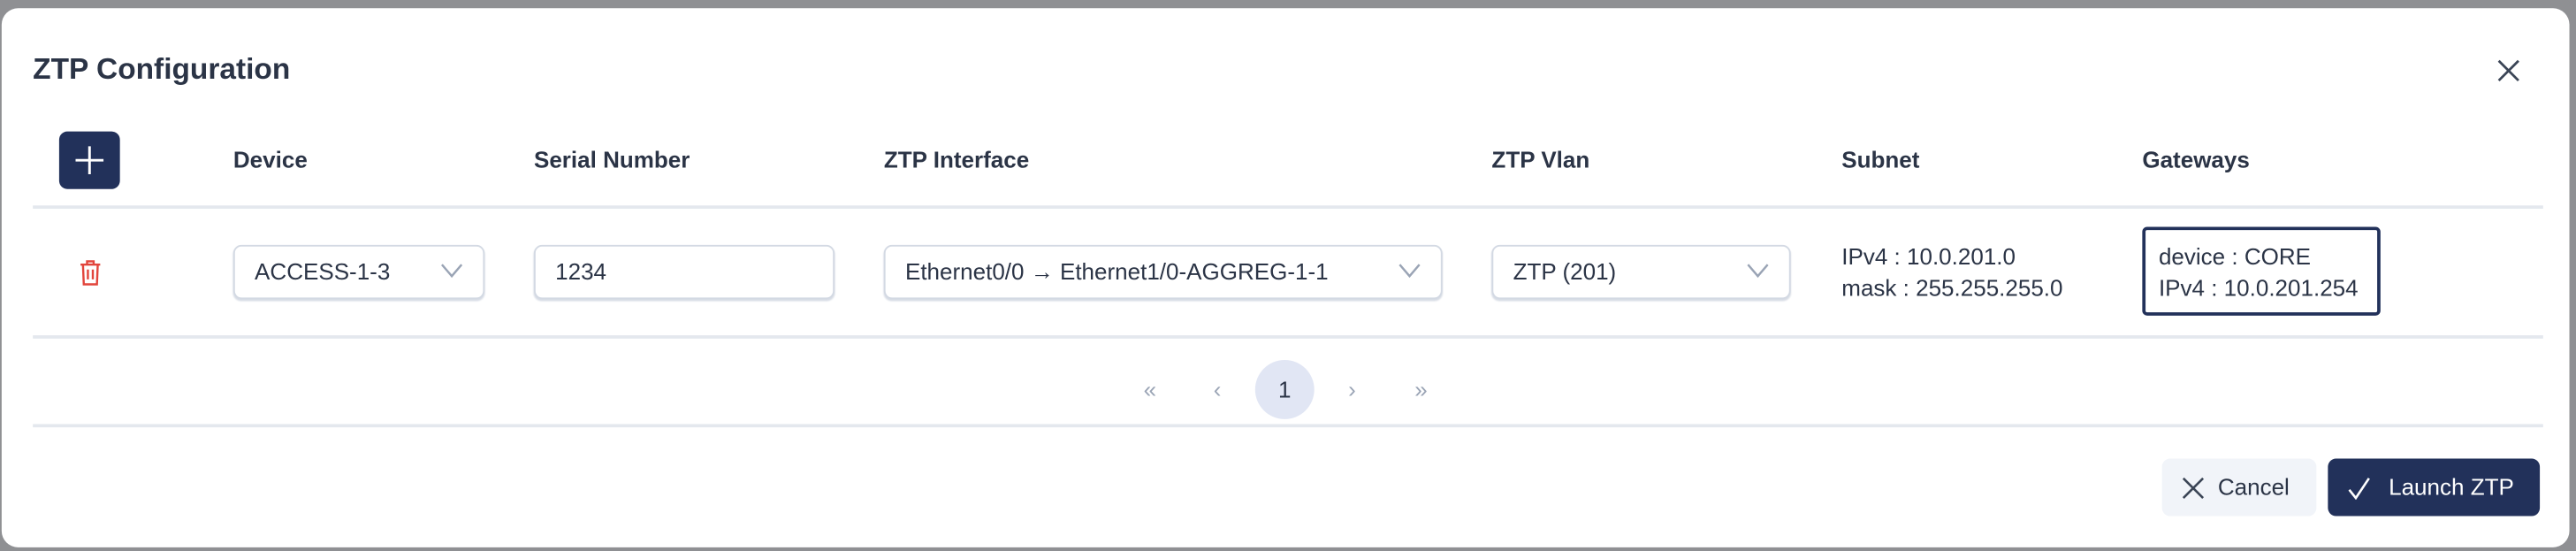 This screenshot has height=551, width=2576. I want to click on first-page-button: «, so click(1150, 389).